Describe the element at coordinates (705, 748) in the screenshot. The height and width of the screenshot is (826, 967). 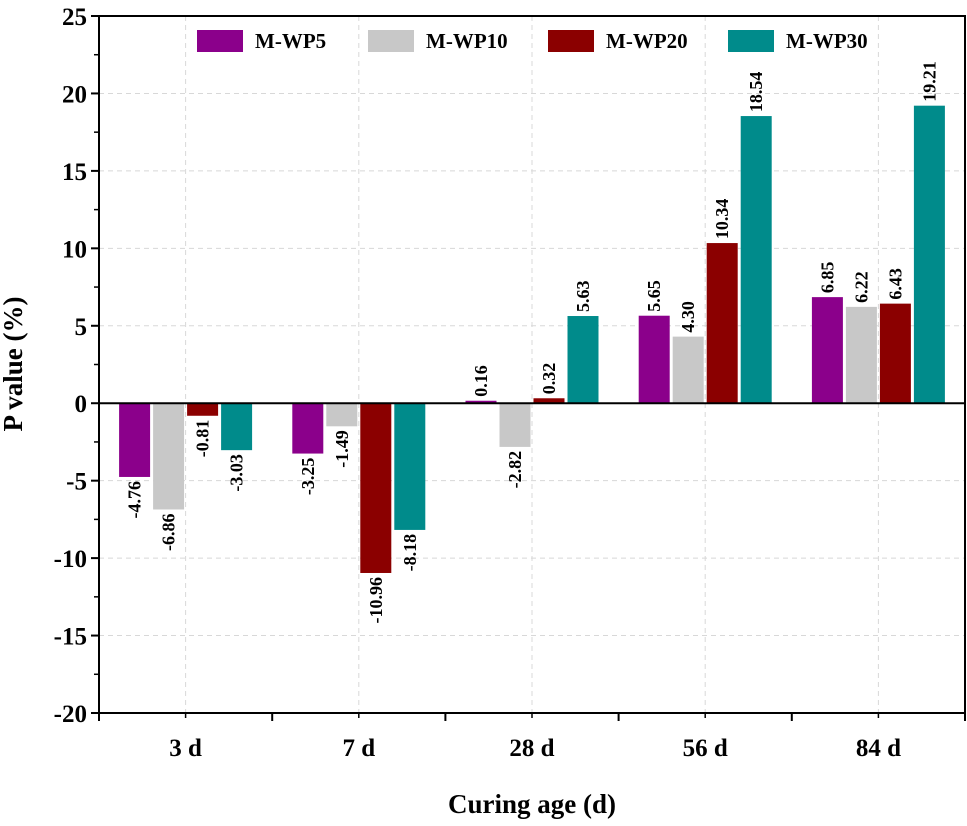
I see `x-tick-label: 56 d` at that location.